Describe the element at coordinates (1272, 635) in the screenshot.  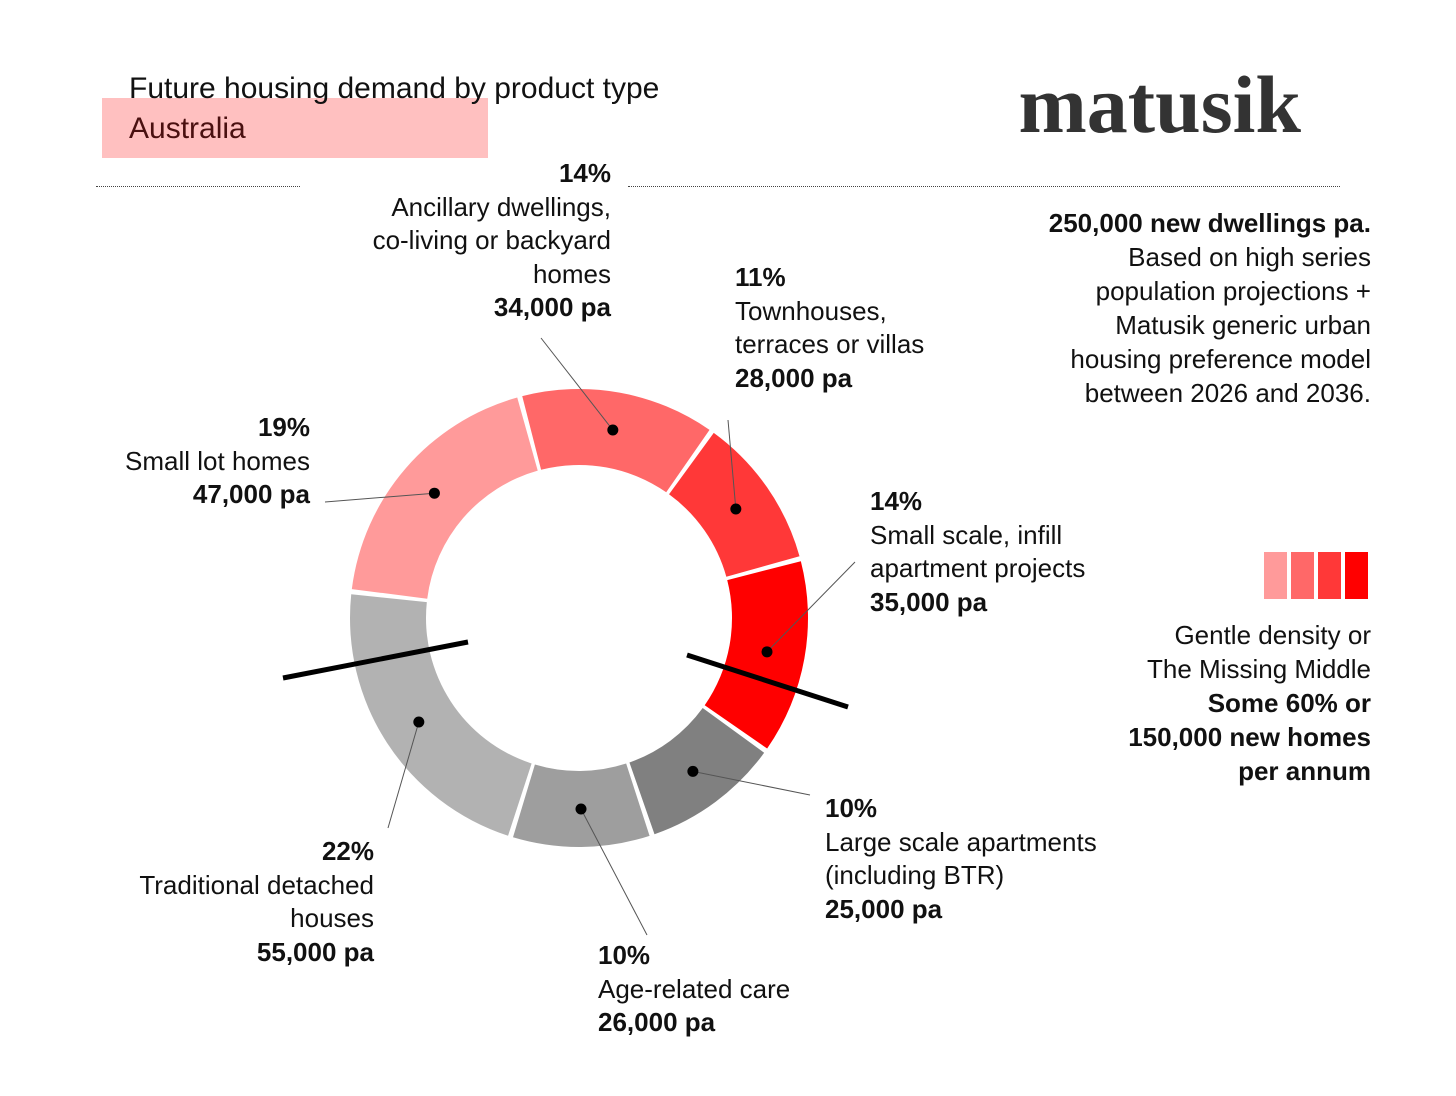
I see `legend-line: Gentle density or` at that location.